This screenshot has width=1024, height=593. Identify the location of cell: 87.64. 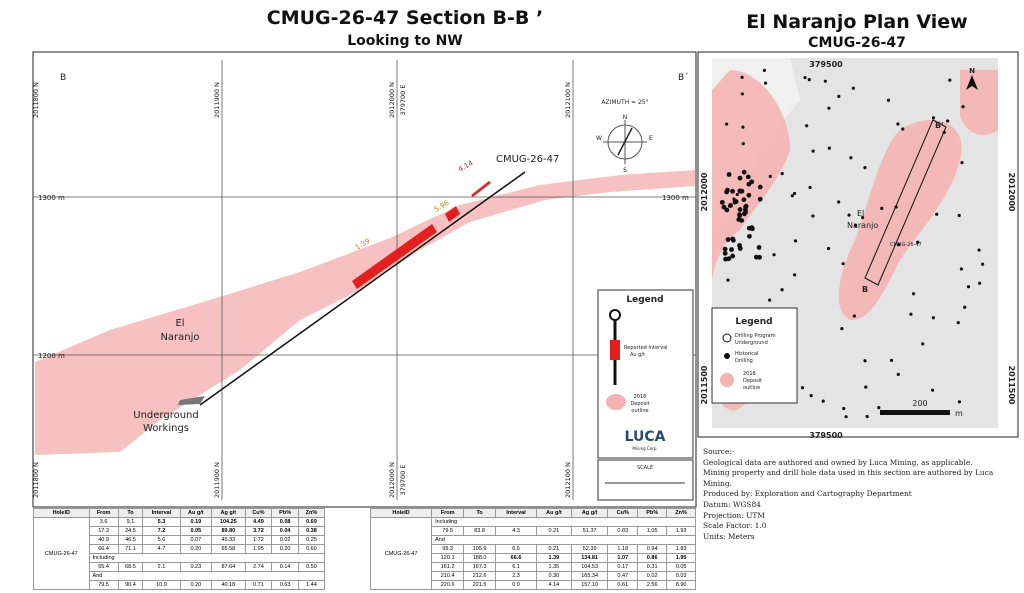
(228, 567).